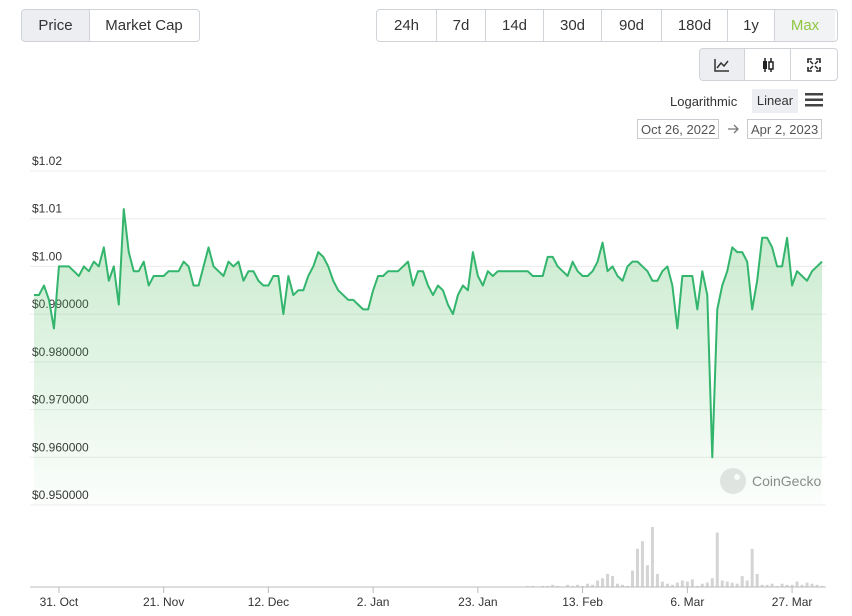 The width and height of the screenshot is (852, 616). What do you see at coordinates (792, 602) in the screenshot?
I see `x-tick-label: 27. Mar` at bounding box center [792, 602].